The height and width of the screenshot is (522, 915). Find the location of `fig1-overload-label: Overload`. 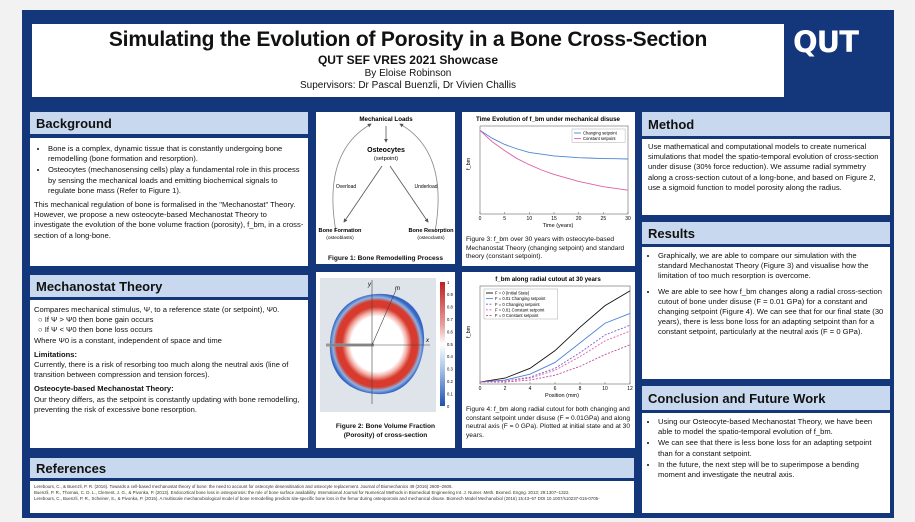

fig1-overload-label: Overload is located at coordinates (346, 187).